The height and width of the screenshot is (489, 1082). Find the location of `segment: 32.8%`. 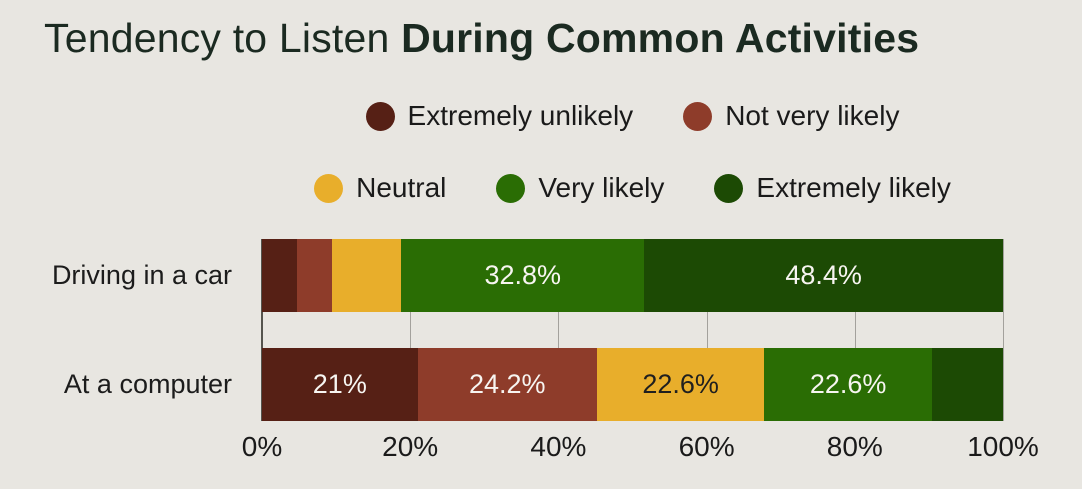

segment: 32.8% is located at coordinates (523, 275).